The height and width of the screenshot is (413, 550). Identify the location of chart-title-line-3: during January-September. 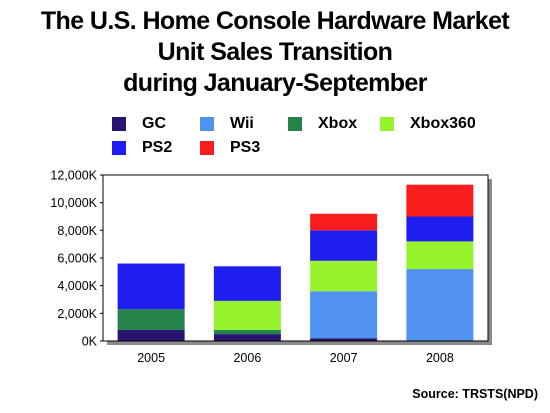
(275, 83).